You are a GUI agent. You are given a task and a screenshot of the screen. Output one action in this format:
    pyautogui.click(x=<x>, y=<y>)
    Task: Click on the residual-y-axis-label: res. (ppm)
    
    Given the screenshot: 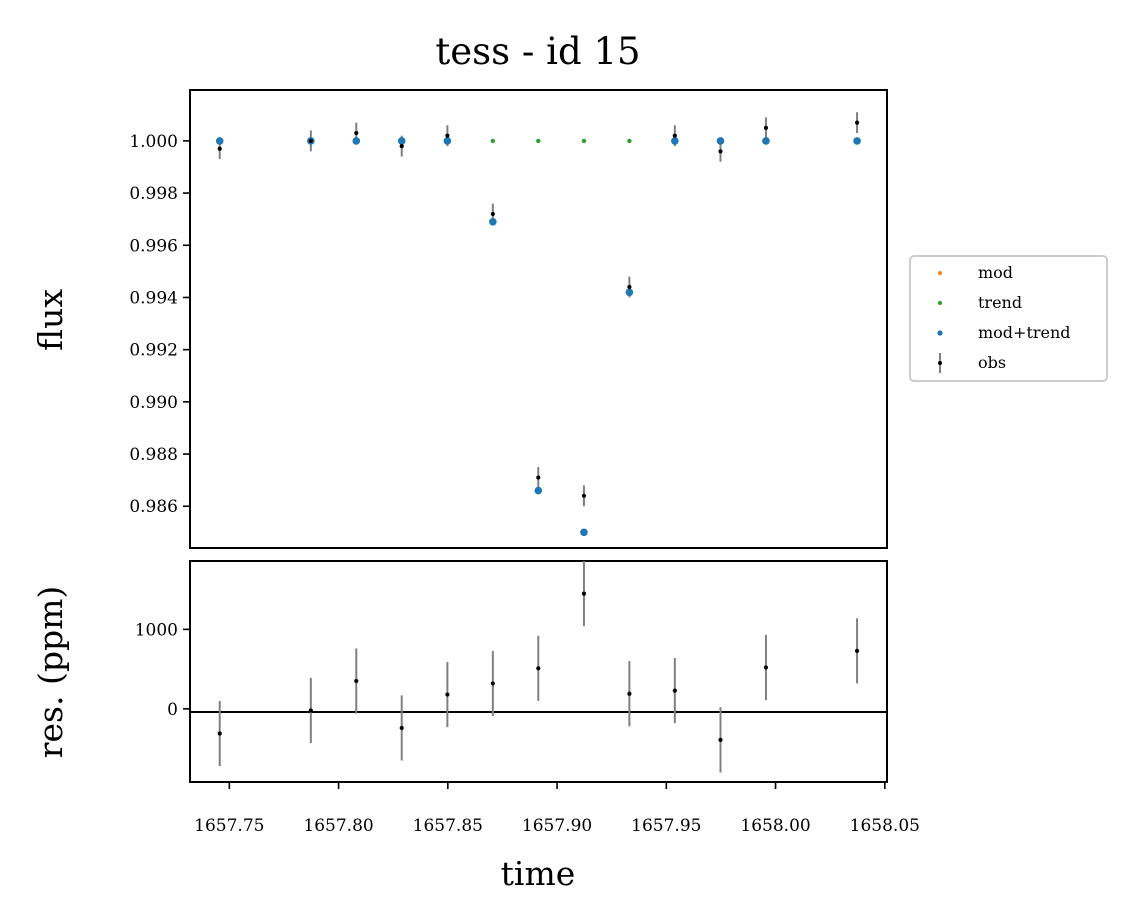 What is the action you would take?
    pyautogui.click(x=50, y=672)
    